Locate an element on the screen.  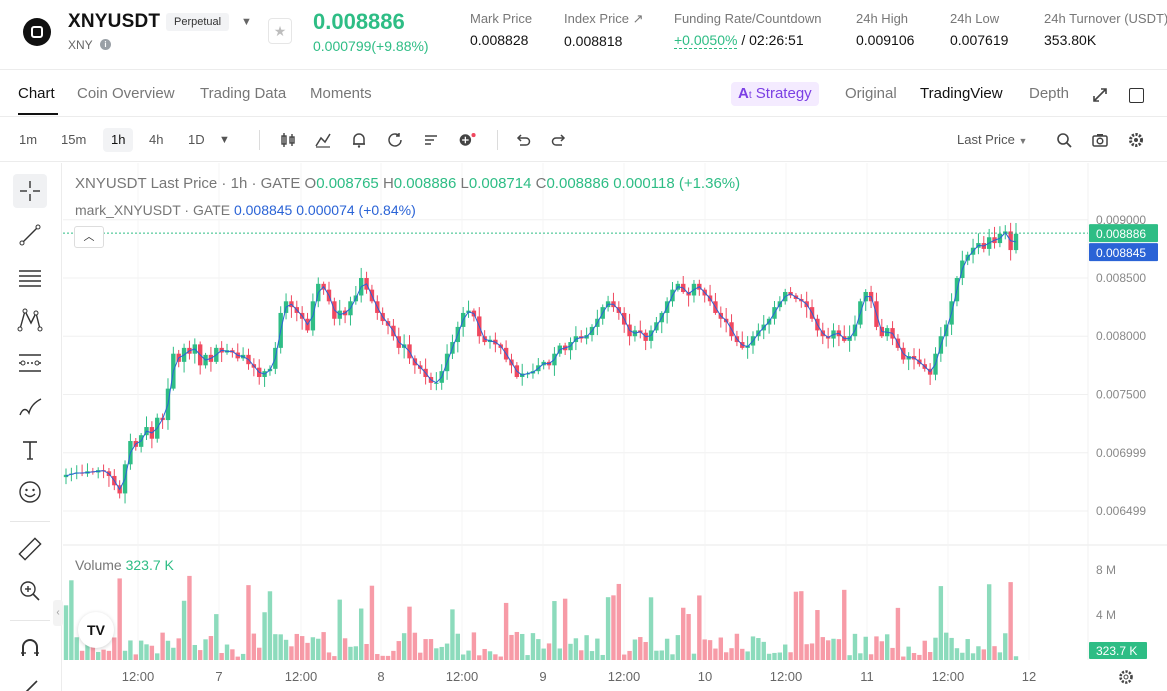
search-icon is located at coordinates (1064, 140).